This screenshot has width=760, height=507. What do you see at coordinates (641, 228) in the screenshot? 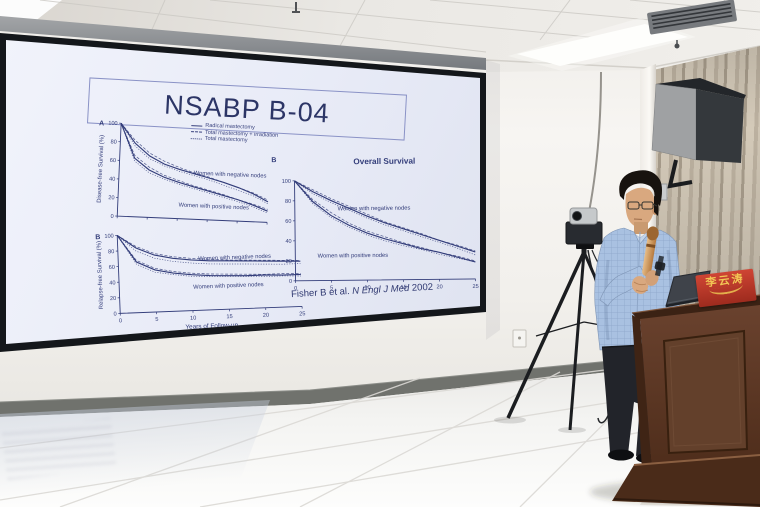
I see `neck` at bounding box center [641, 228].